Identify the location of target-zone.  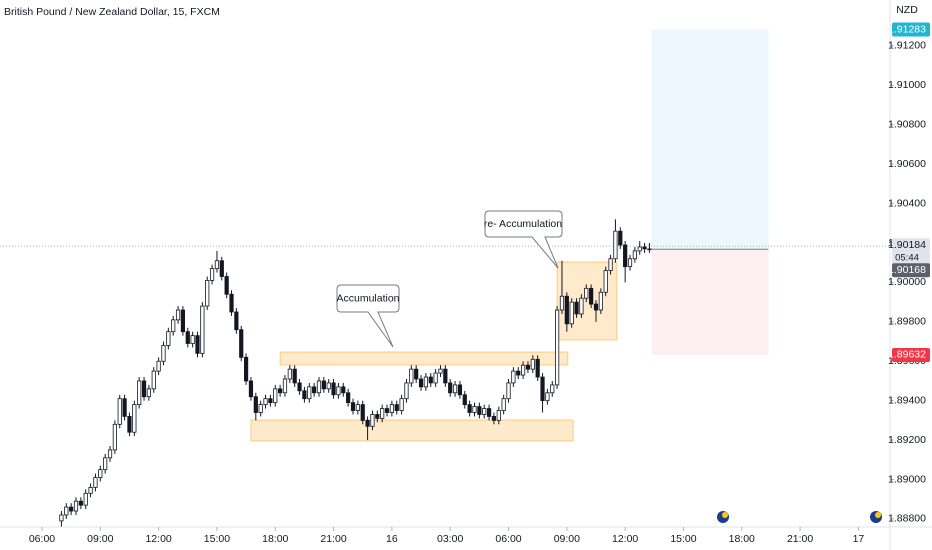
(710, 139).